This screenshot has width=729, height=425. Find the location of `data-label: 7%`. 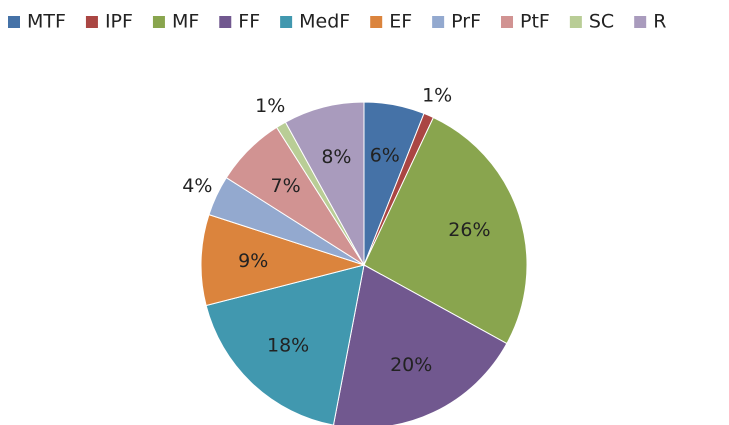

data-label: 7% is located at coordinates (286, 186).